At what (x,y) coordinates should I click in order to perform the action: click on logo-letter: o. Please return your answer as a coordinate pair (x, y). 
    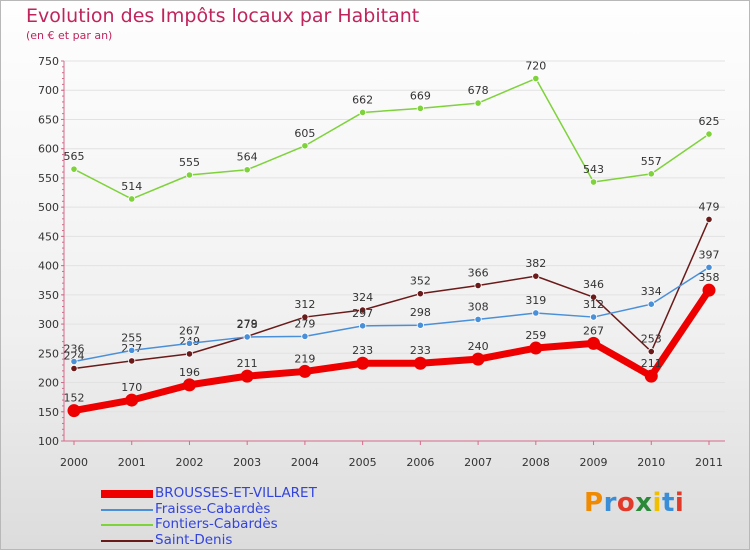
    Looking at the image, I should click on (626, 503).